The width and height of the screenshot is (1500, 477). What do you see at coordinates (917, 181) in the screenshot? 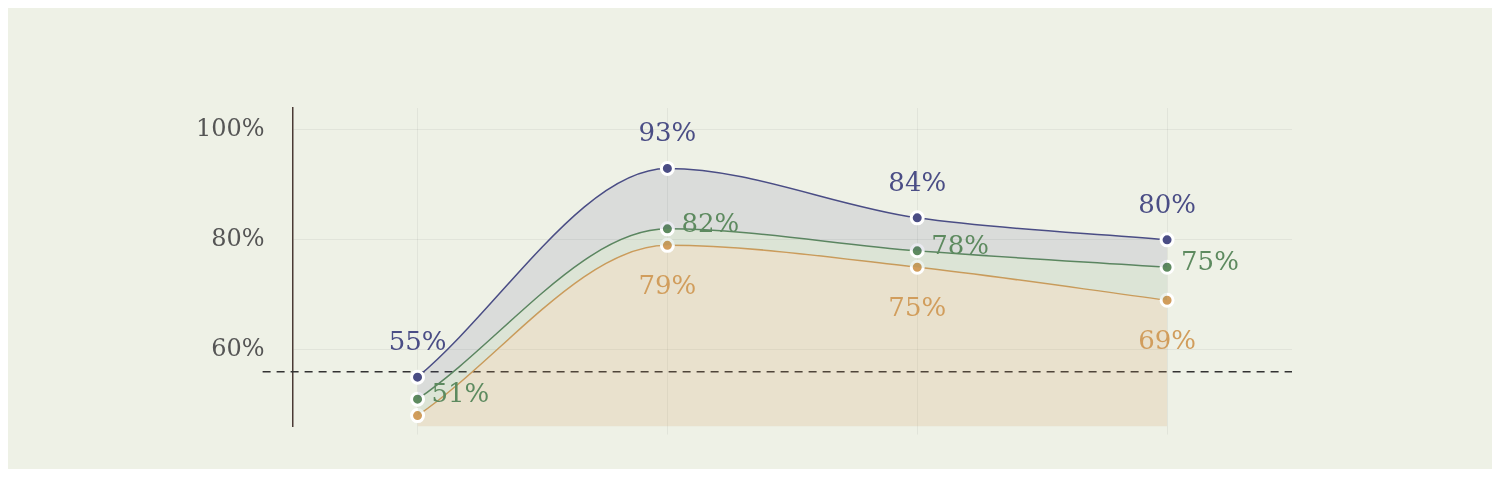
I see `data-label: 84%` at bounding box center [917, 181].